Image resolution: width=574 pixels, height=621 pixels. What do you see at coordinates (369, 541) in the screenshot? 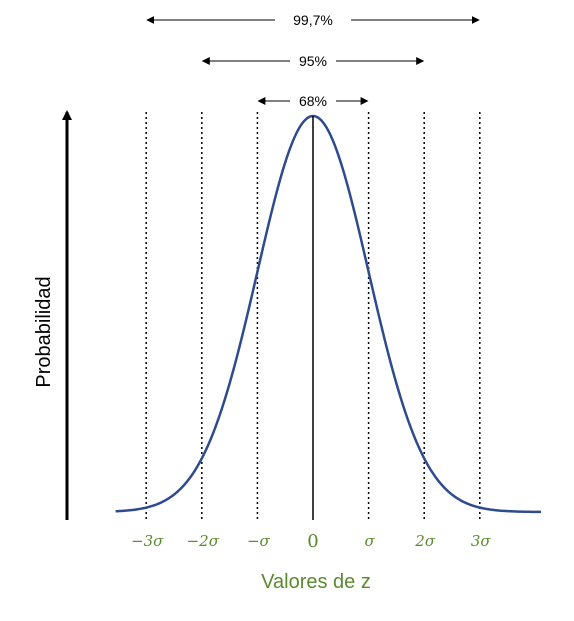
I see `x-tick-label: σ` at bounding box center [369, 541].